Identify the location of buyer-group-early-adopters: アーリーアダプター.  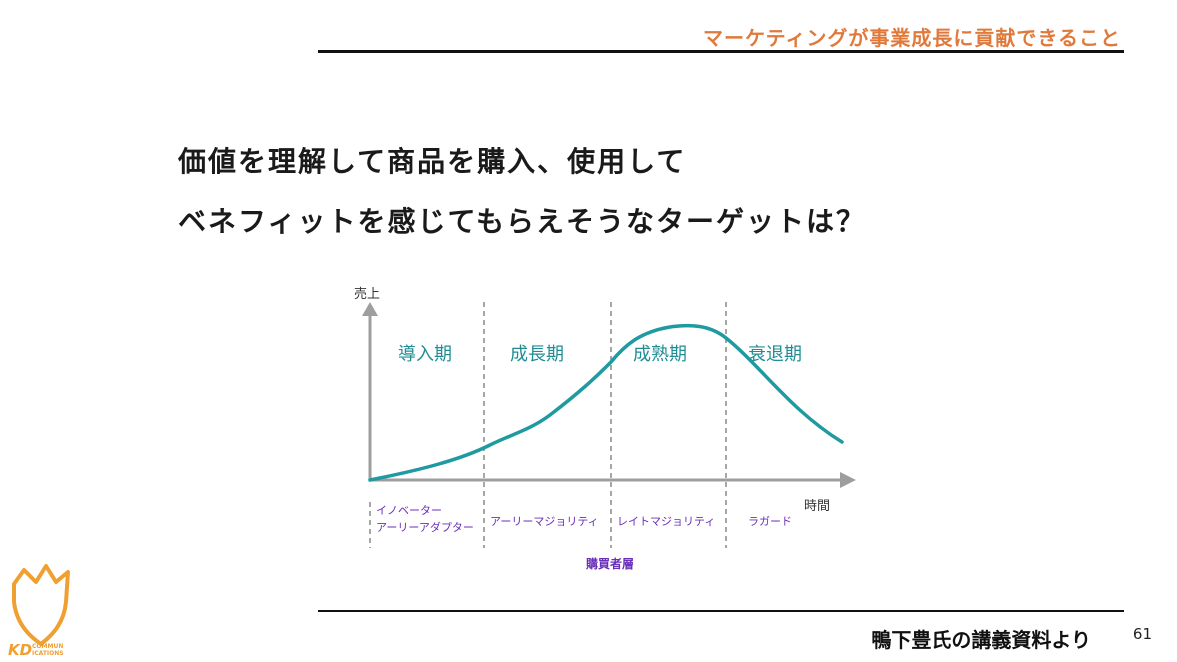
(425, 527).